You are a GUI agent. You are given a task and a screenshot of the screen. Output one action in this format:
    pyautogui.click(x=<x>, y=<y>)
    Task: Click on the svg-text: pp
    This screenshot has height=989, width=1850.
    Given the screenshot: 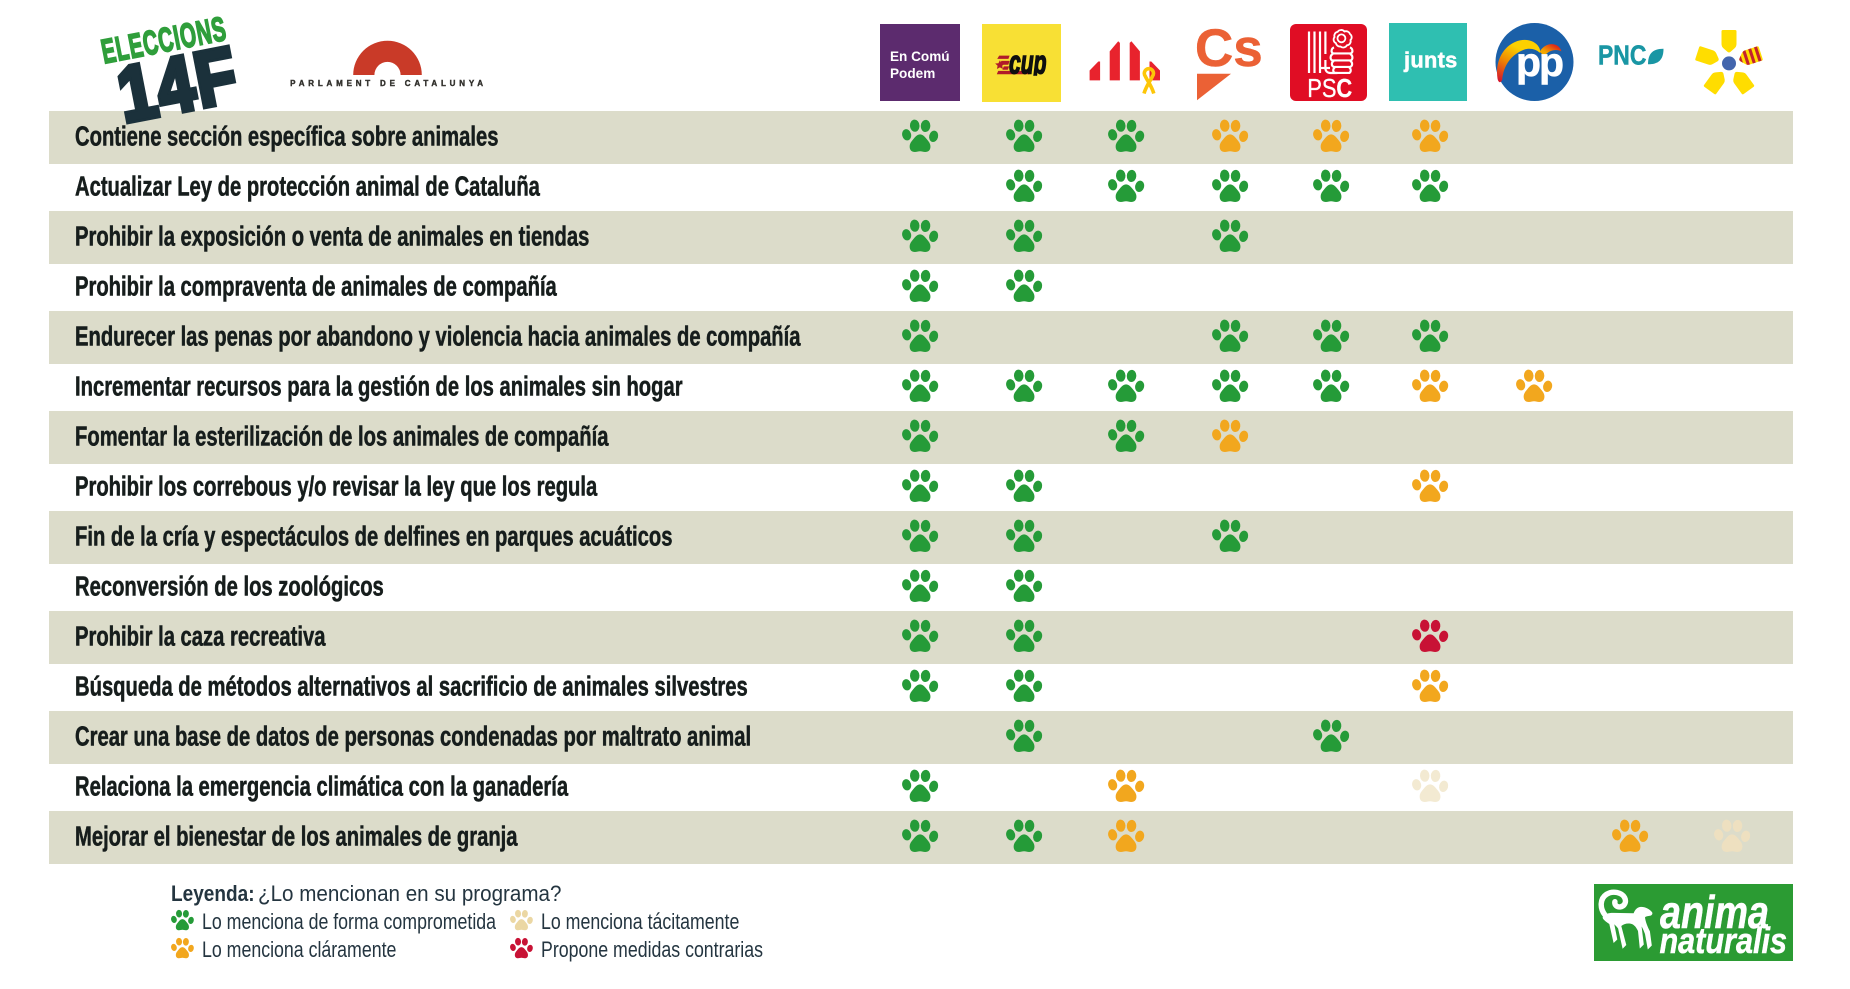 What is the action you would take?
    pyautogui.click(x=1539, y=62)
    